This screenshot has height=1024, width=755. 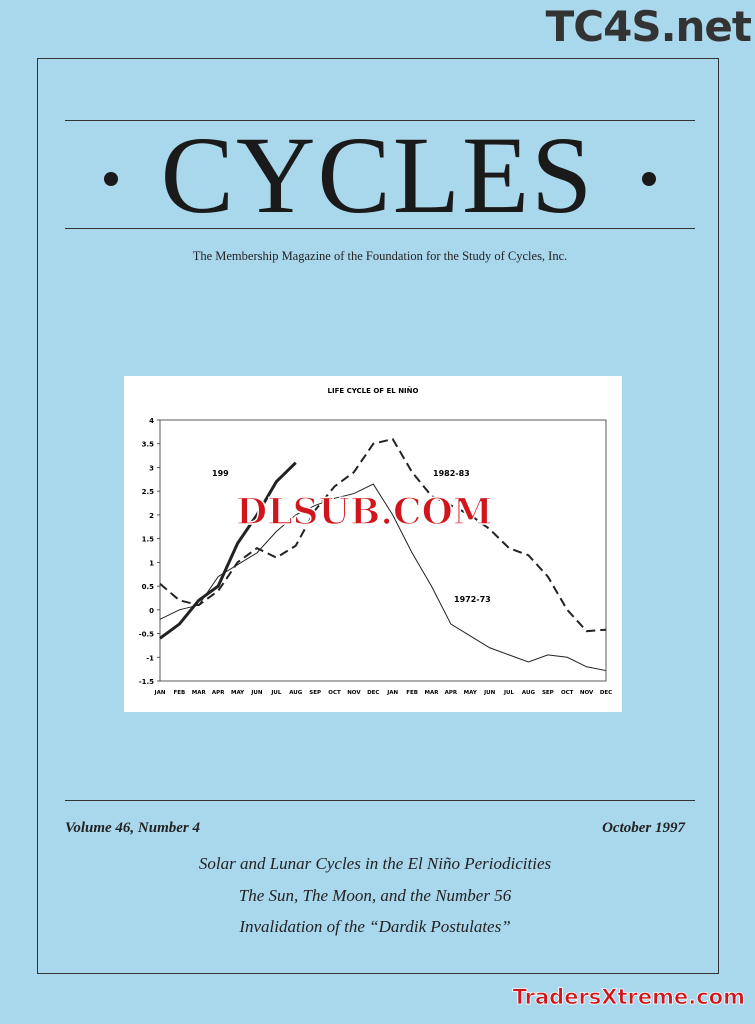 What do you see at coordinates (375, 895) in the screenshot?
I see `article-title: The Sun, The Moon, and the Number 56` at bounding box center [375, 895].